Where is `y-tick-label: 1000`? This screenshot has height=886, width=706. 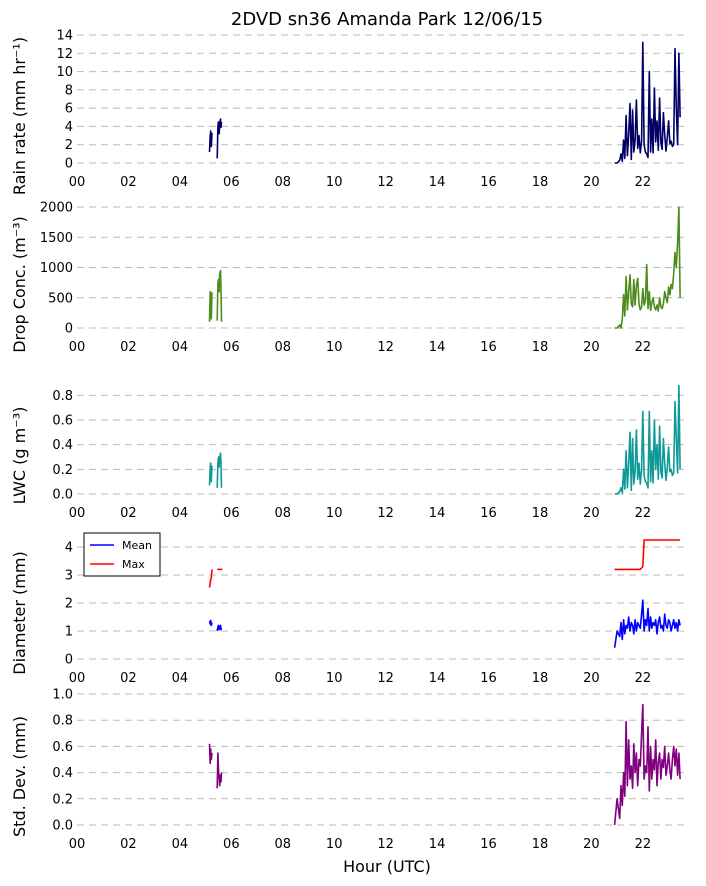
y-tick-label: 1000 is located at coordinates (56, 268).